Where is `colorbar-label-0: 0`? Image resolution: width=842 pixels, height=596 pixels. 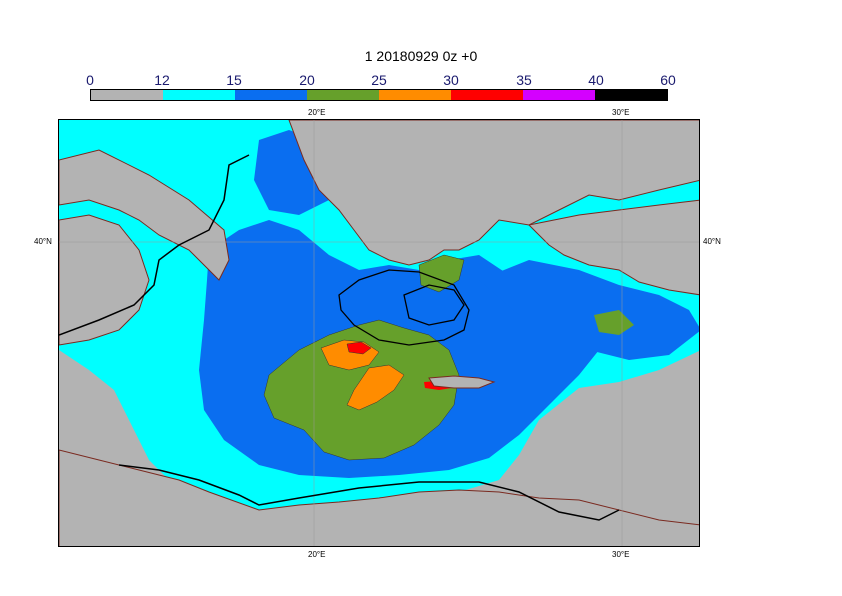
colorbar-label-0: 0 is located at coordinates (90, 80).